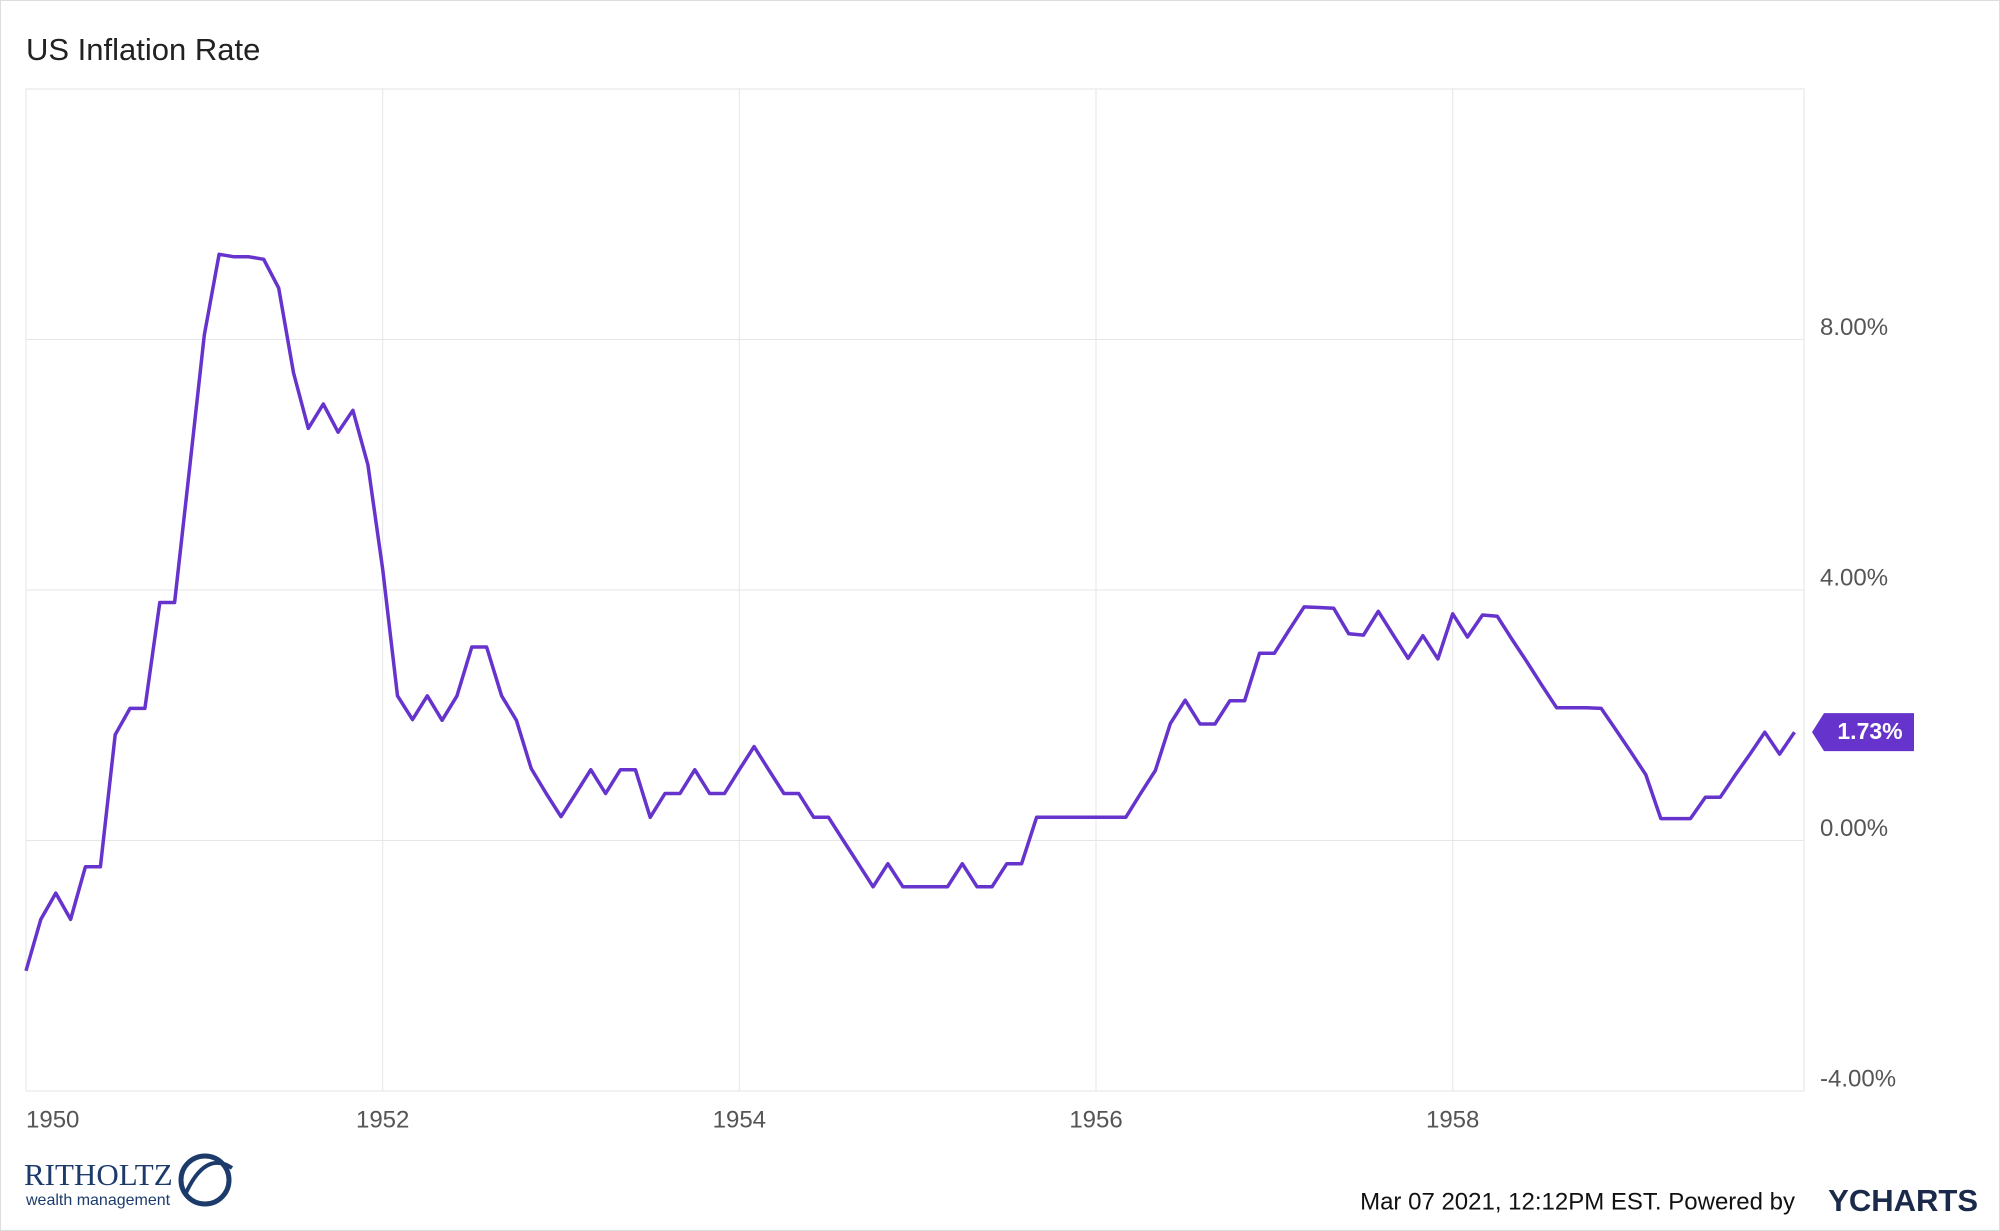  What do you see at coordinates (1854, 577) in the screenshot?
I see `y-tick-label: 4.00%` at bounding box center [1854, 577].